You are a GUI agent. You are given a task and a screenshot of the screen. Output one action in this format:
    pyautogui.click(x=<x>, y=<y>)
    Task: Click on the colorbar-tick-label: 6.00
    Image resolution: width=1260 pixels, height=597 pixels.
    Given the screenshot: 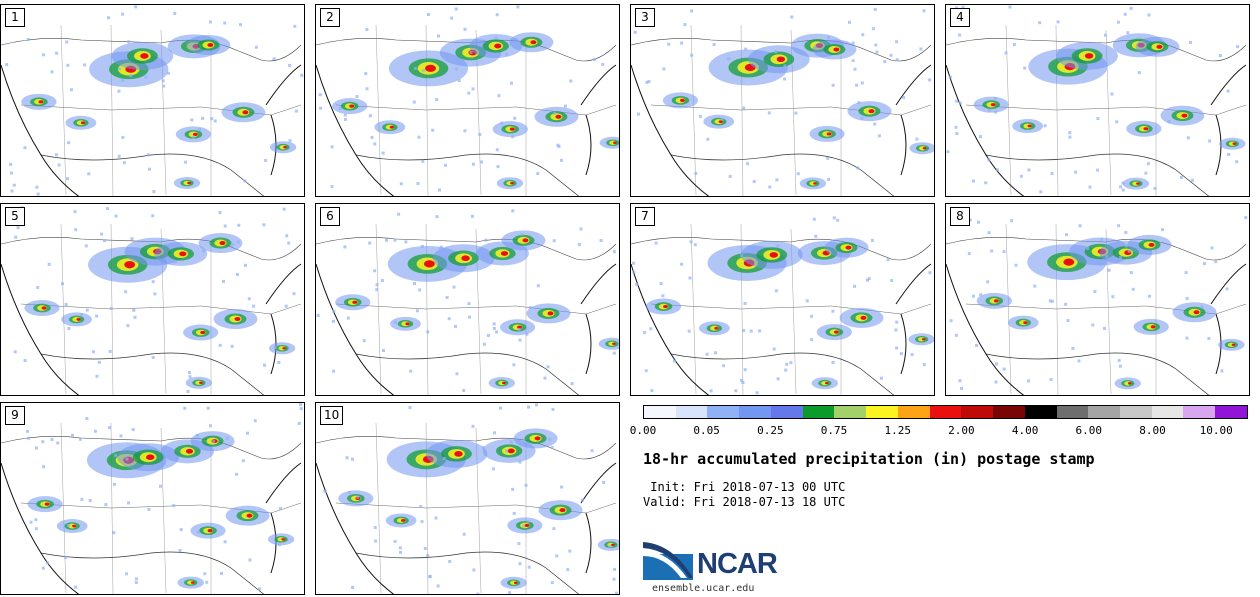 What is the action you would take?
    pyautogui.click(x=1089, y=430)
    